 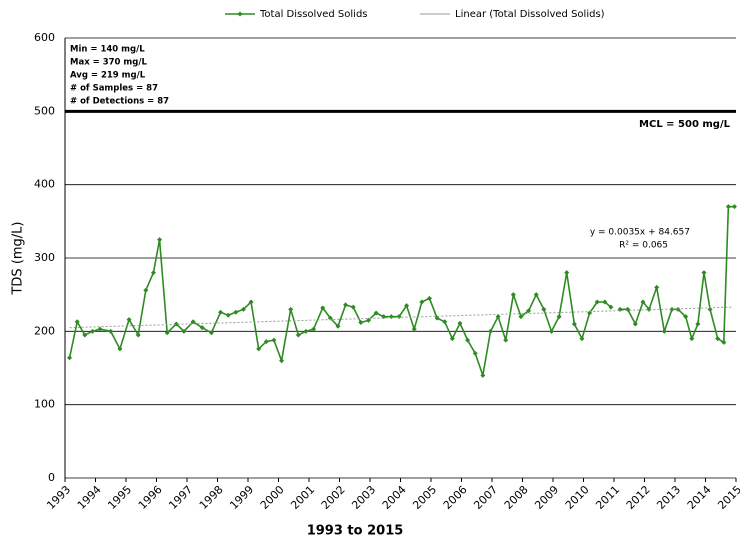 I want to click on series-line, so click(x=401, y=317).